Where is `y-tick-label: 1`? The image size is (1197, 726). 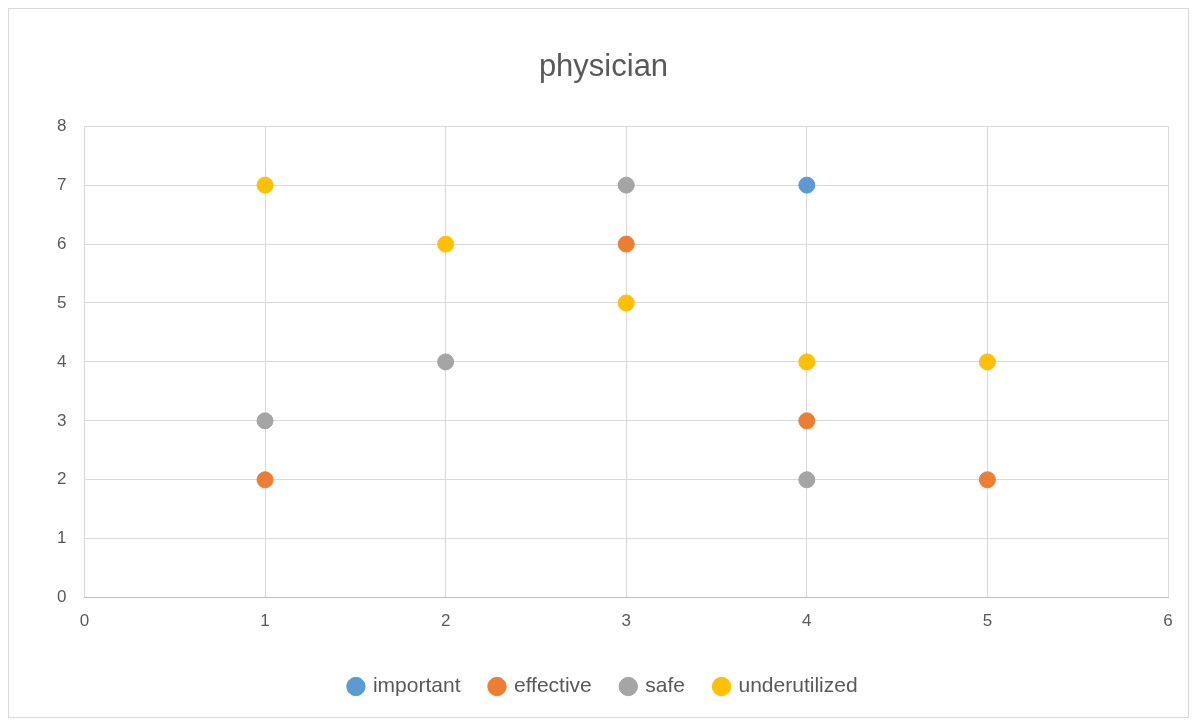
y-tick-label: 1 is located at coordinates (61, 538).